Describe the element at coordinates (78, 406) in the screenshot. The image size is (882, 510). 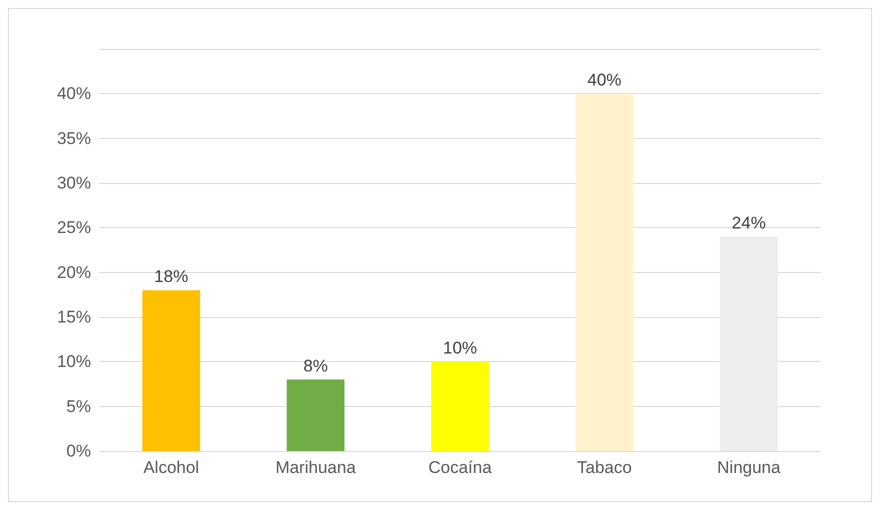
I see `y-tick-label: 5%` at that location.